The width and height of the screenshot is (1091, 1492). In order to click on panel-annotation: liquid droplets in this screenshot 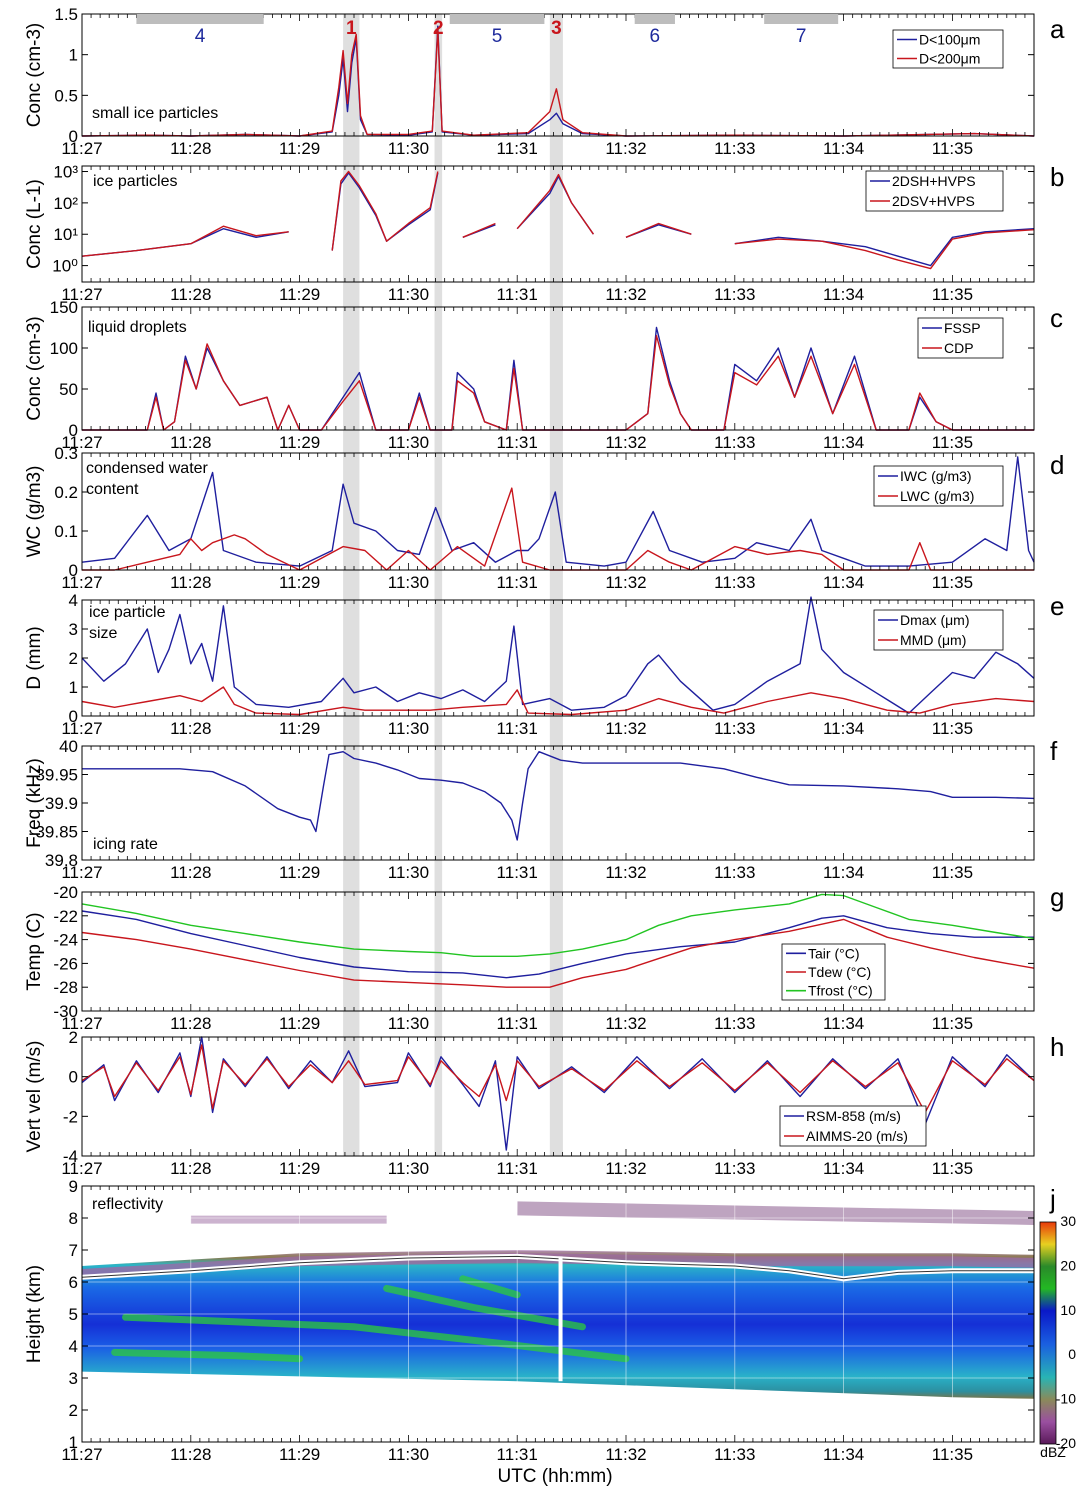, I will do `click(137, 327)`.